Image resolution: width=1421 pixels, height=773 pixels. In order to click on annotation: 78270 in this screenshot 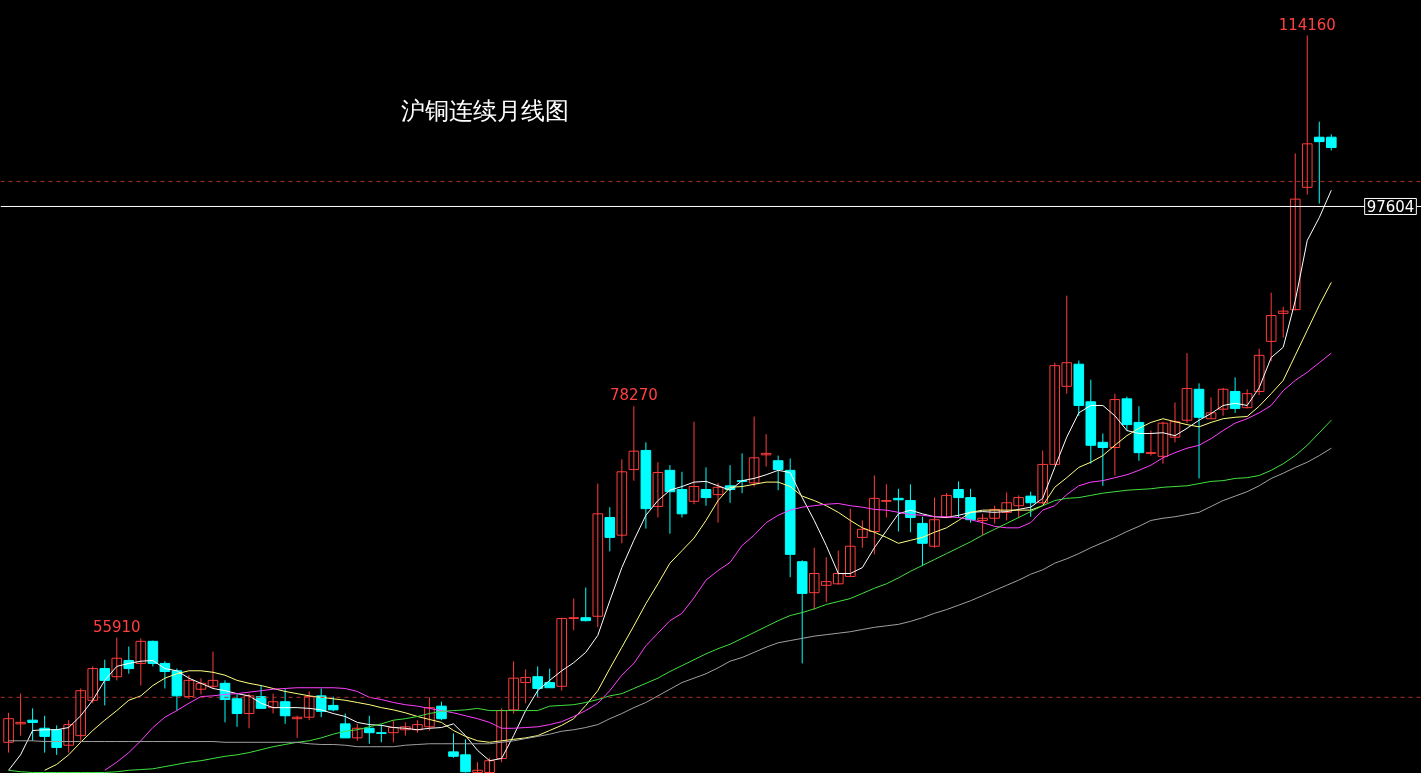, I will do `click(634, 395)`.